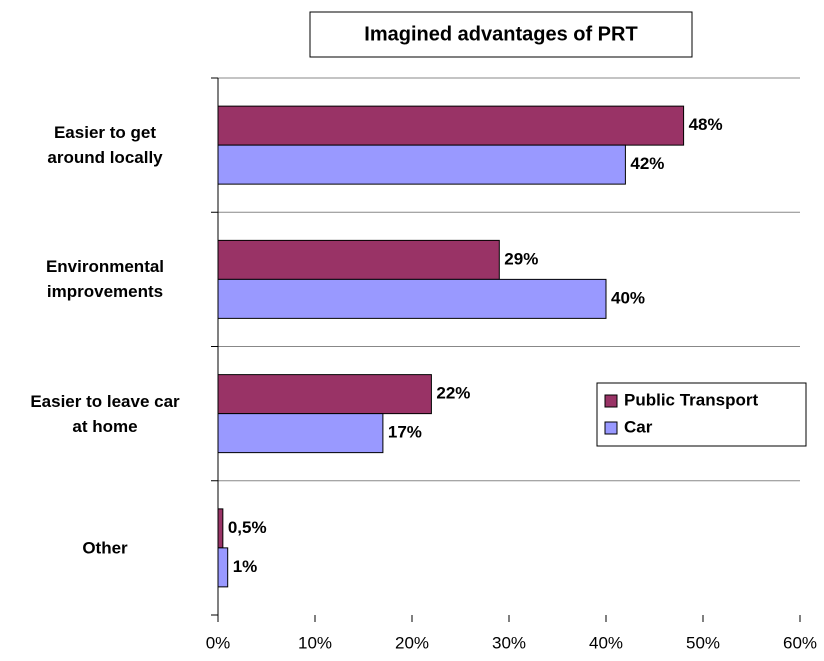  Describe the element at coordinates (105, 279) in the screenshot. I see `category-label: Environmental improvements` at that location.